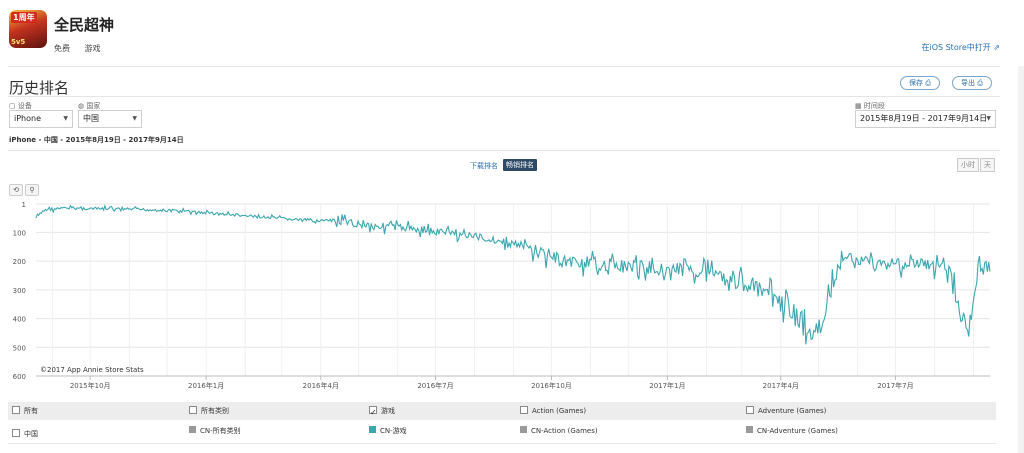 This screenshot has width=1024, height=453. Describe the element at coordinates (89, 106) in the screenshot. I see `country-label: ◍ 国家` at that location.